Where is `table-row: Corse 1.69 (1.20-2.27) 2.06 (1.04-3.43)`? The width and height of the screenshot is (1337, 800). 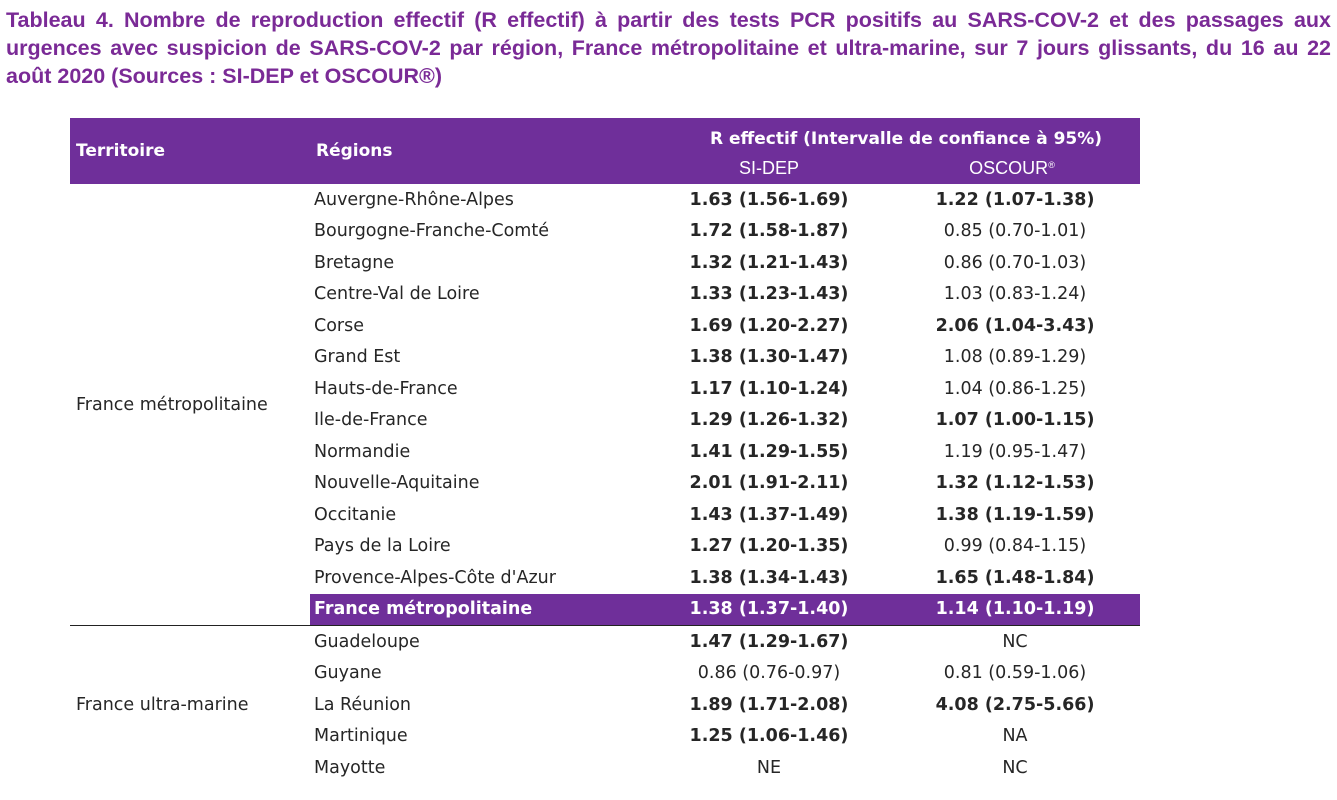 table-row: Corse 1.69 (1.20-2.27) 2.06 (1.04-3.43) is located at coordinates (605, 326).